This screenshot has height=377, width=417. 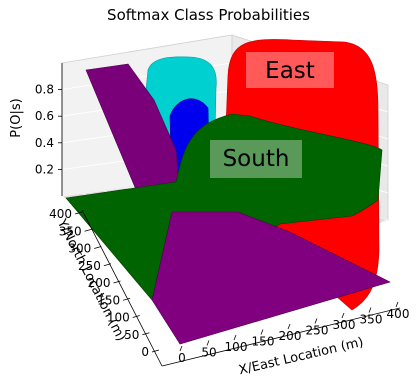 I want to click on x-tick-label: 200, so click(x=290, y=336).